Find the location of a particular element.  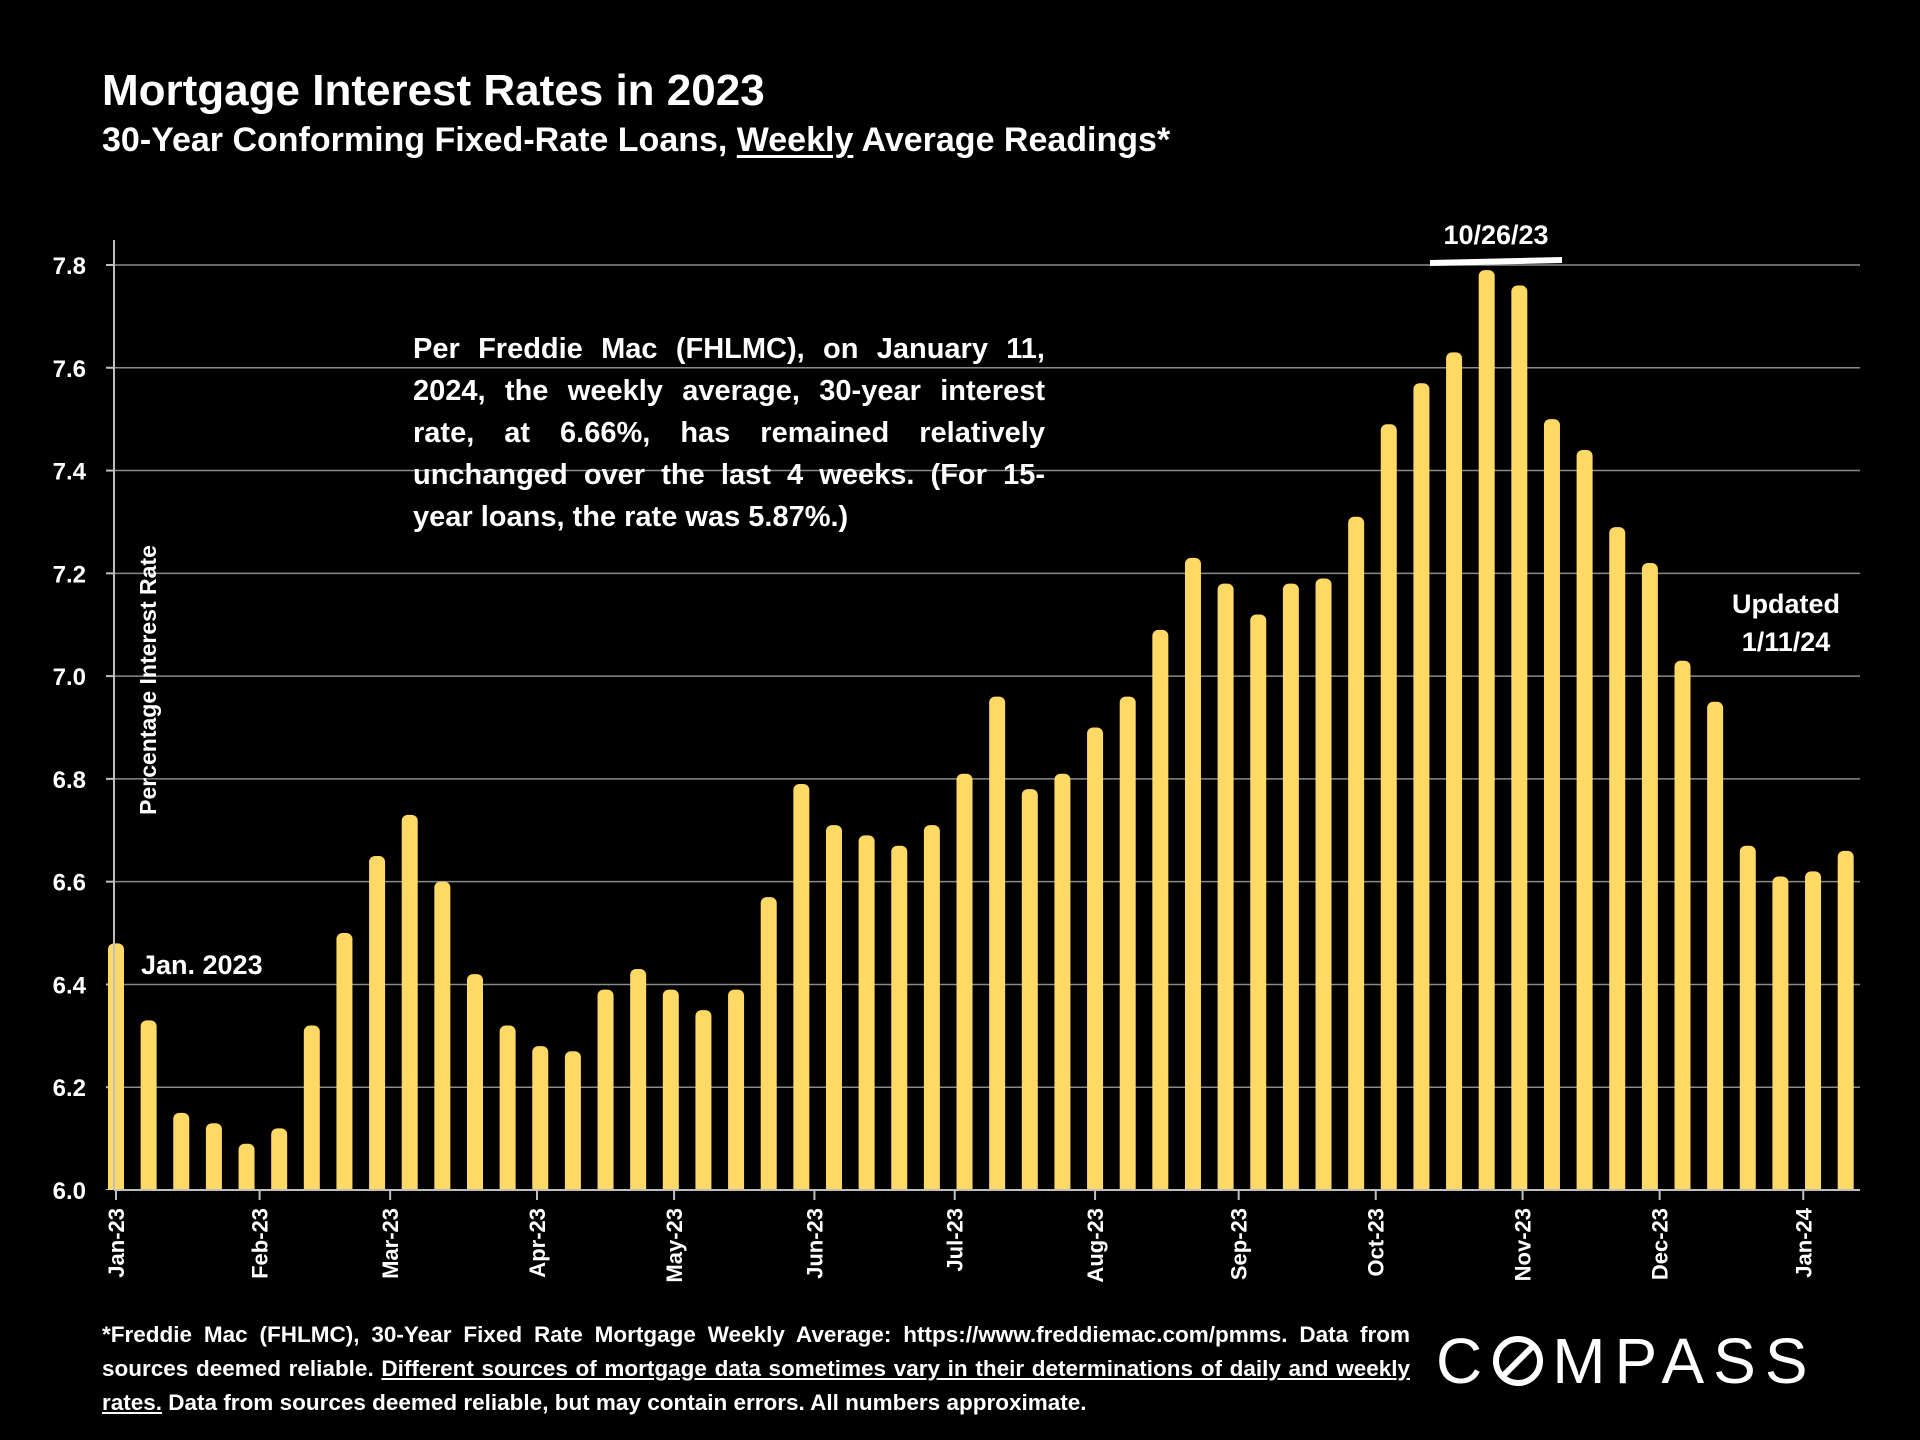

x-tick-label: Dec-23 is located at coordinates (1660, 1244).